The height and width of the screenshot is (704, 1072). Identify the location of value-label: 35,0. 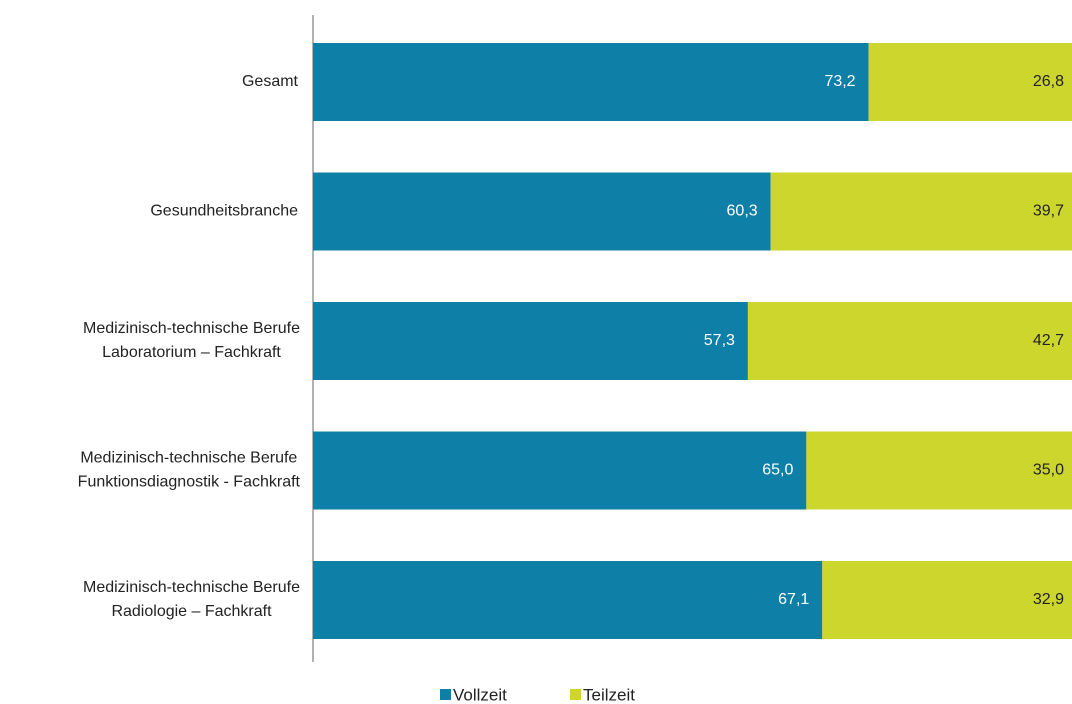
(1048, 470).